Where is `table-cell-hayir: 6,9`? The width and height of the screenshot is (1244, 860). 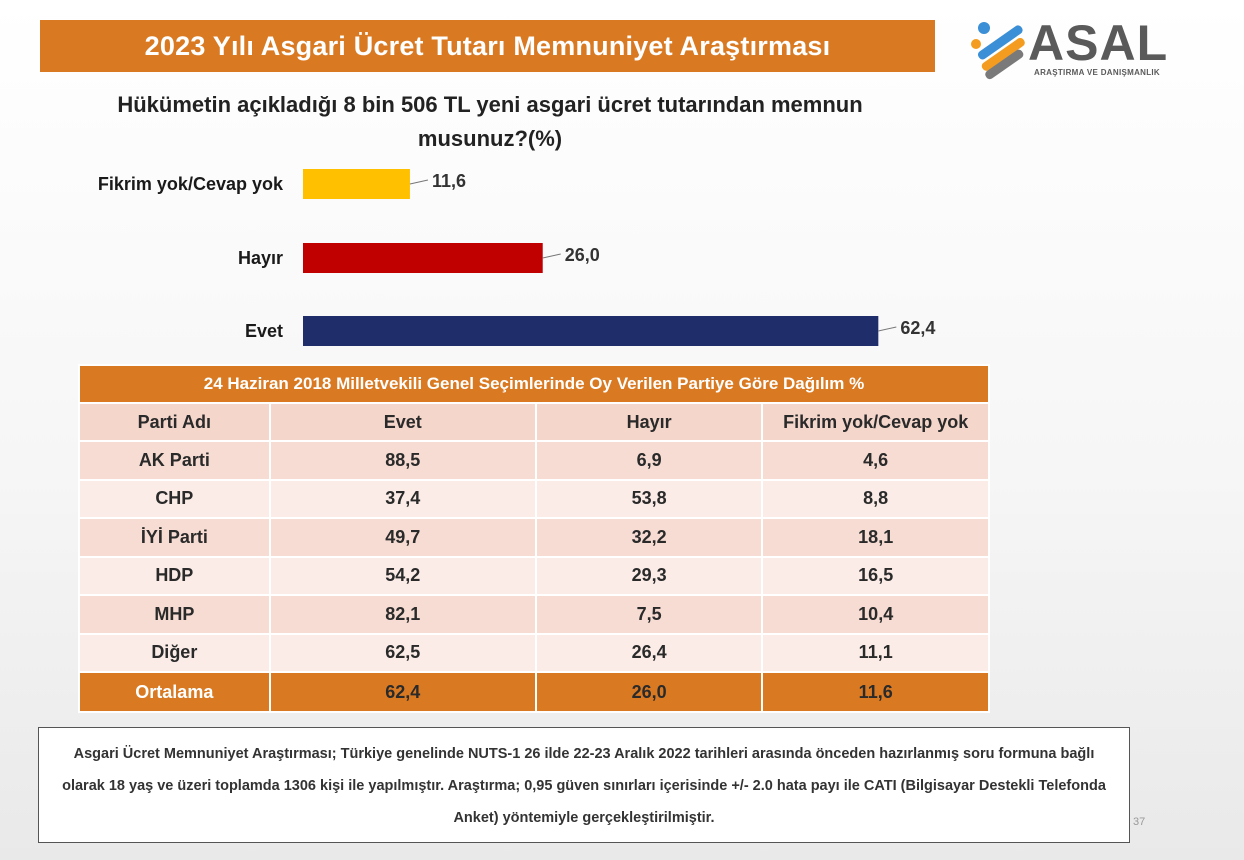 table-cell-hayir: 6,9 is located at coordinates (649, 460).